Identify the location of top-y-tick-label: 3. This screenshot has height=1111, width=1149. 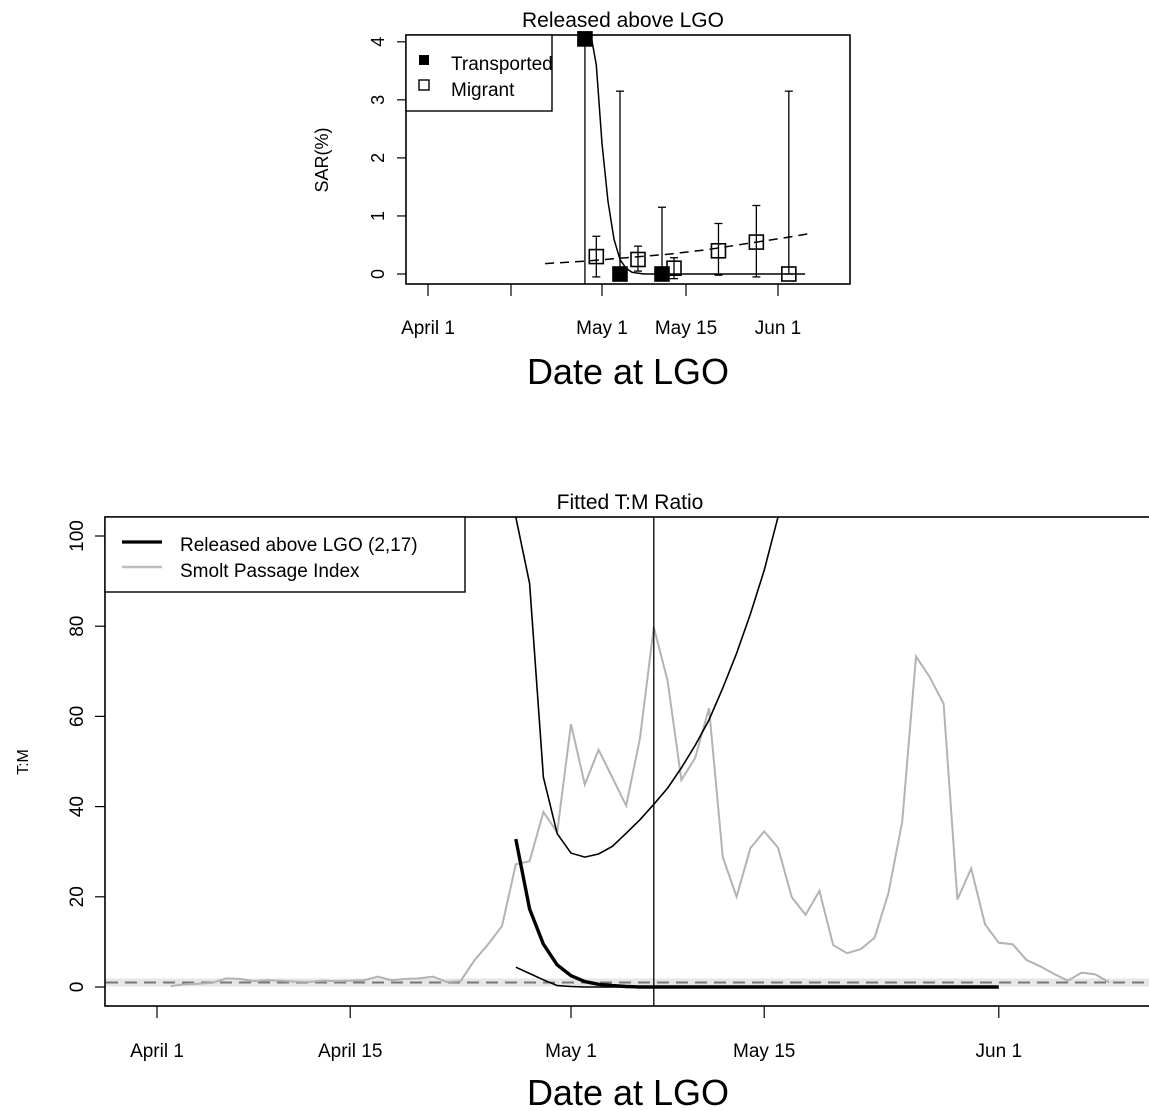
(378, 100).